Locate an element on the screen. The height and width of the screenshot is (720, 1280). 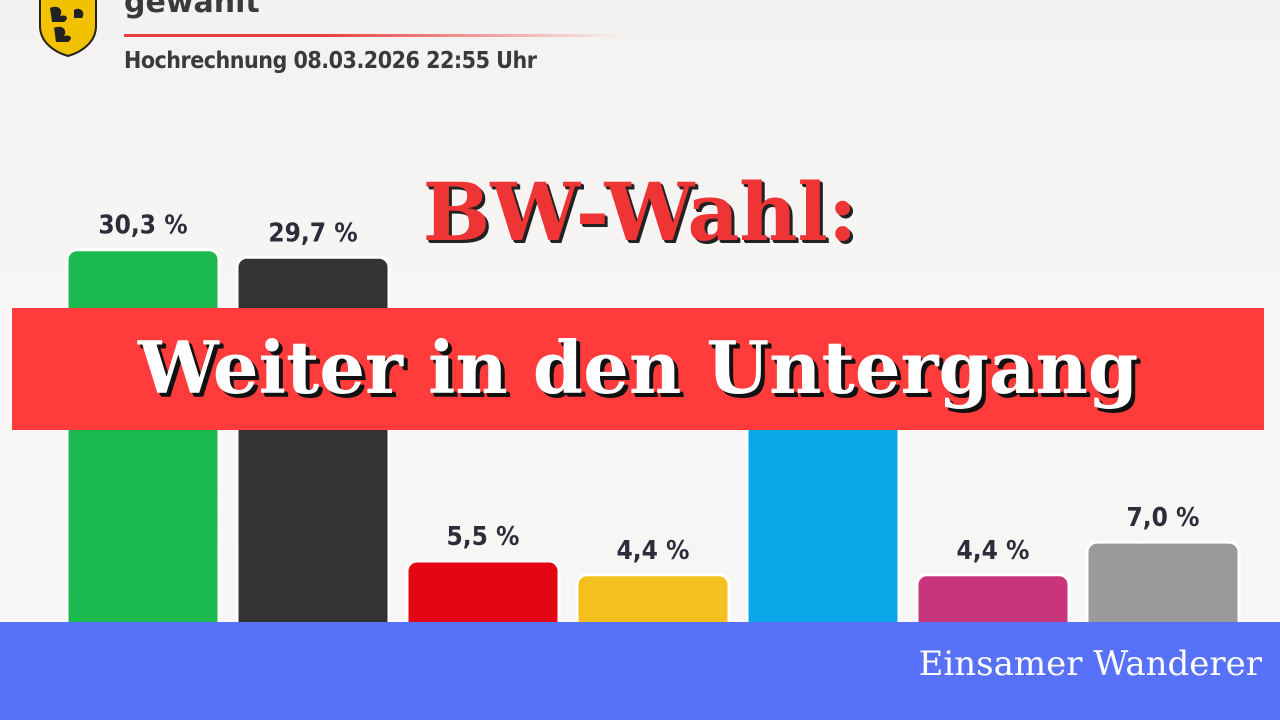
bar-label-1: 30,3 % is located at coordinates (142, 226).